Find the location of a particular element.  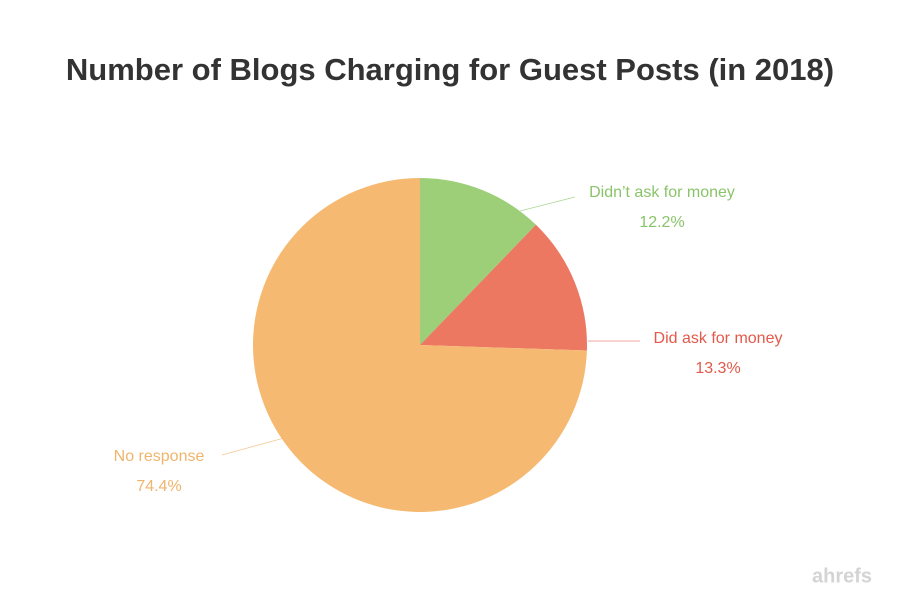

slice-value-label: 74.4% is located at coordinates (158, 486).